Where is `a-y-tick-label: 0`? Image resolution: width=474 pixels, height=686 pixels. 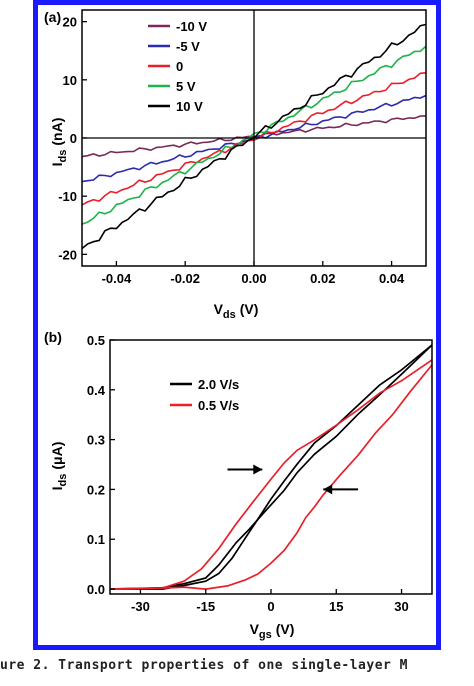 a-y-tick-label: 0 is located at coordinates (73, 138).